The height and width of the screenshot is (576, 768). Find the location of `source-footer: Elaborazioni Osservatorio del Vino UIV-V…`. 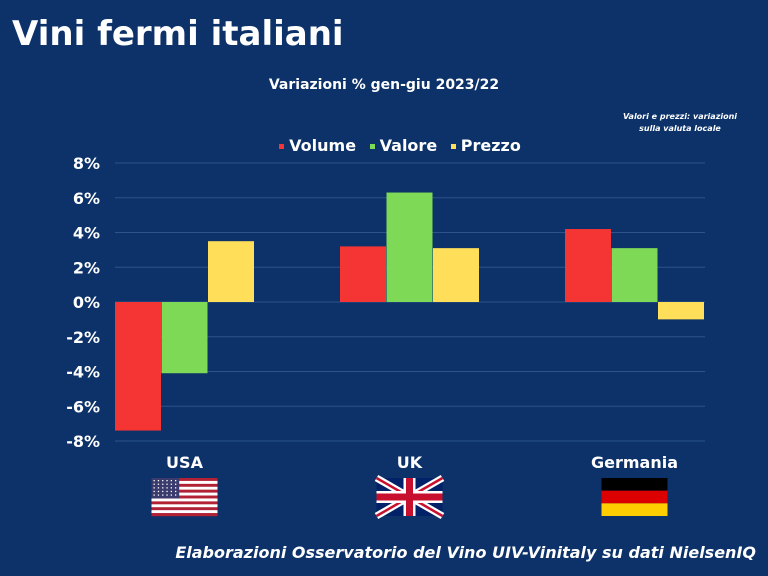

source-footer: Elaborazioni Osservatorio del Vino UIV-V… is located at coordinates (465, 552).